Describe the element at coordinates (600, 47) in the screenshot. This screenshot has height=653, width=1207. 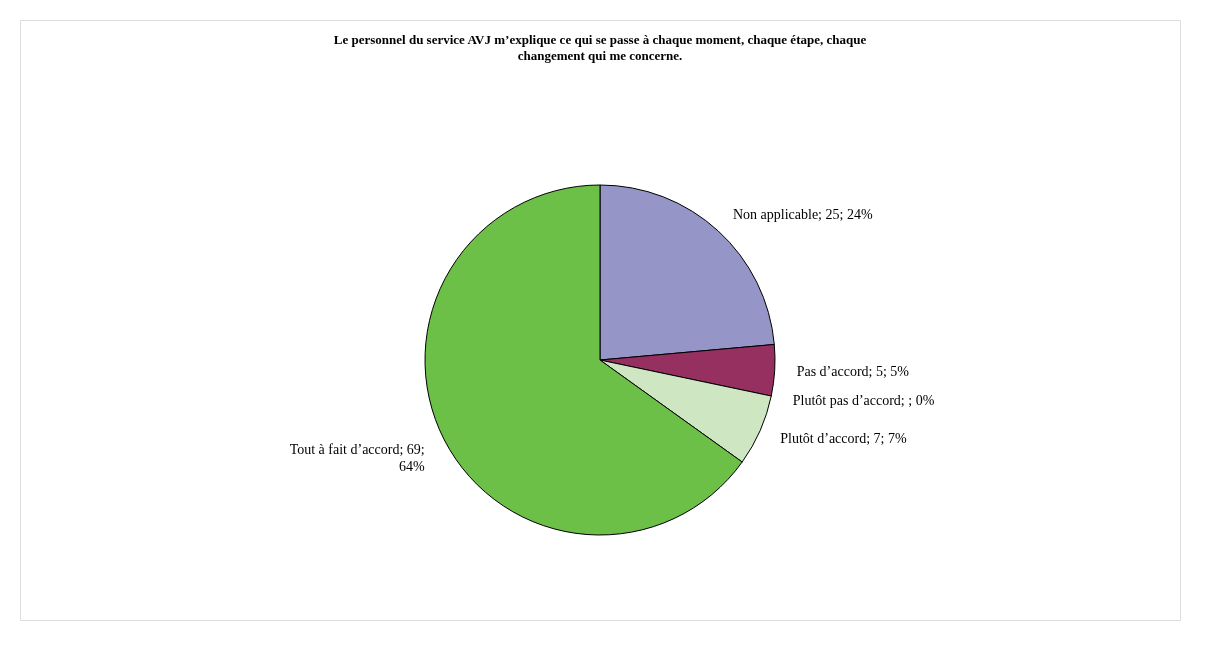
I see `chart-title: Le personnel du service AVJ m’explique ce qui se passe à chaque moment, chaque étape, chaque changement qui me concerne.` at that location.